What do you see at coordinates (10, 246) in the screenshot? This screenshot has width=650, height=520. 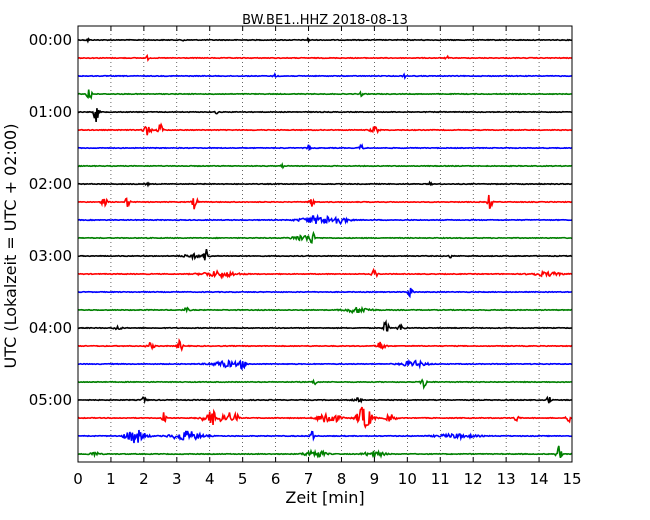 I see `y-axis-label: UTC (Lokalzeit = UTC + 02:00)` at bounding box center [10, 246].